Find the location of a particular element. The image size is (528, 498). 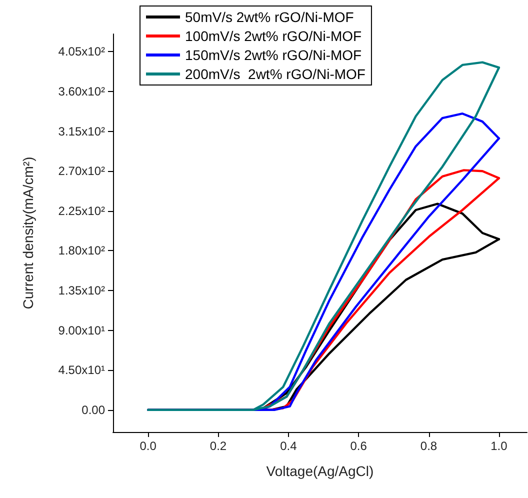

x-tick-label: 0.0 is located at coordinates (148, 446).